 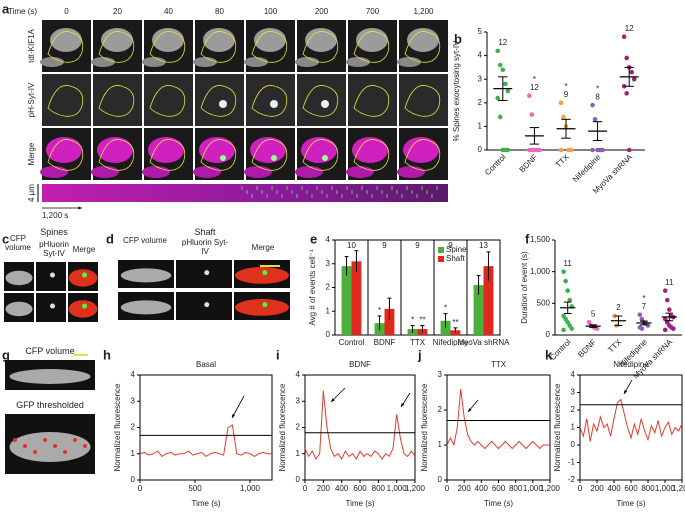 I want to click on y-tick-label: 1, so click(x=480, y=126).